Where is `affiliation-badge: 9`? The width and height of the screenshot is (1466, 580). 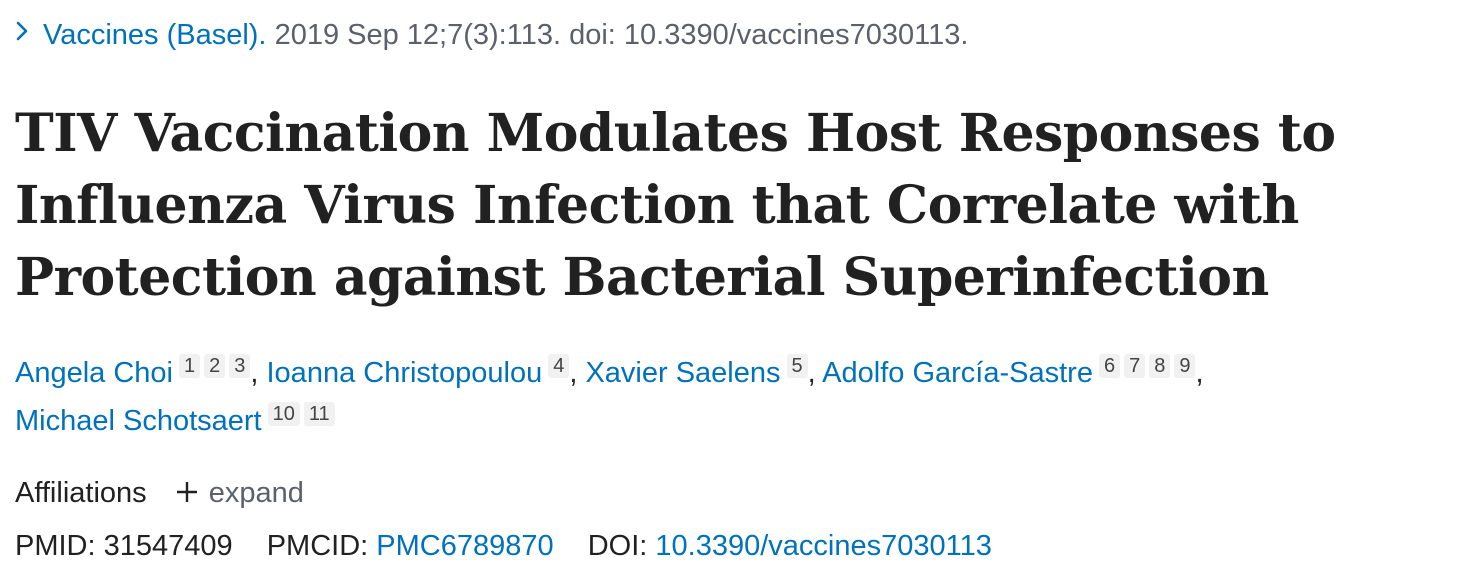
affiliation-badge: 9 is located at coordinates (1185, 366).